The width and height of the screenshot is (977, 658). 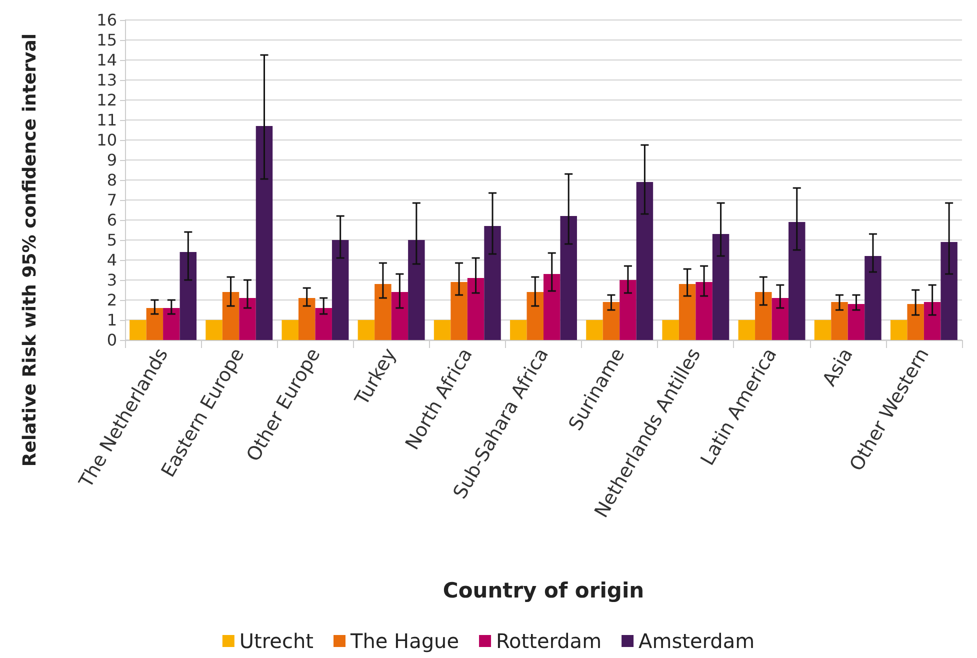 What do you see at coordinates (111, 240) in the screenshot?
I see `y-tick-label: 5` at bounding box center [111, 240].